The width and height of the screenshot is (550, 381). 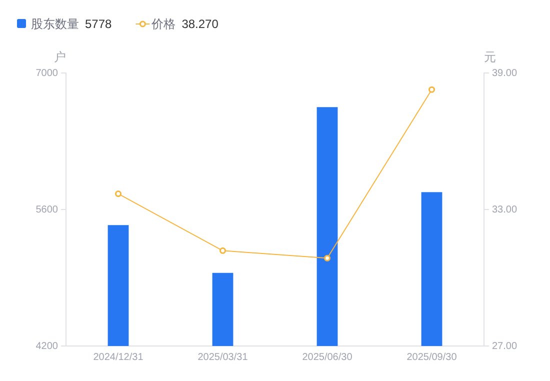 I want to click on y-tick-label: 7000, so click(x=47, y=74).